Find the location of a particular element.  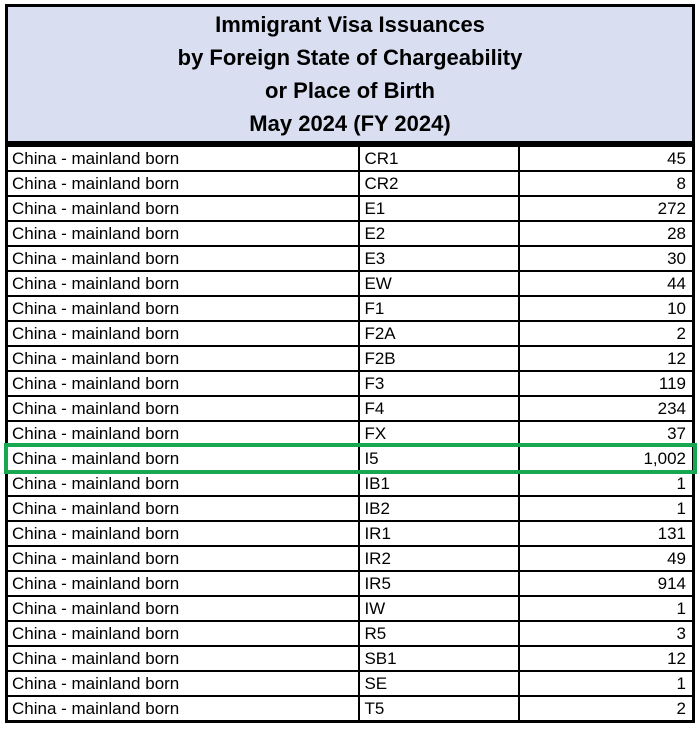

visa-class-cell: FX is located at coordinates (439, 433).